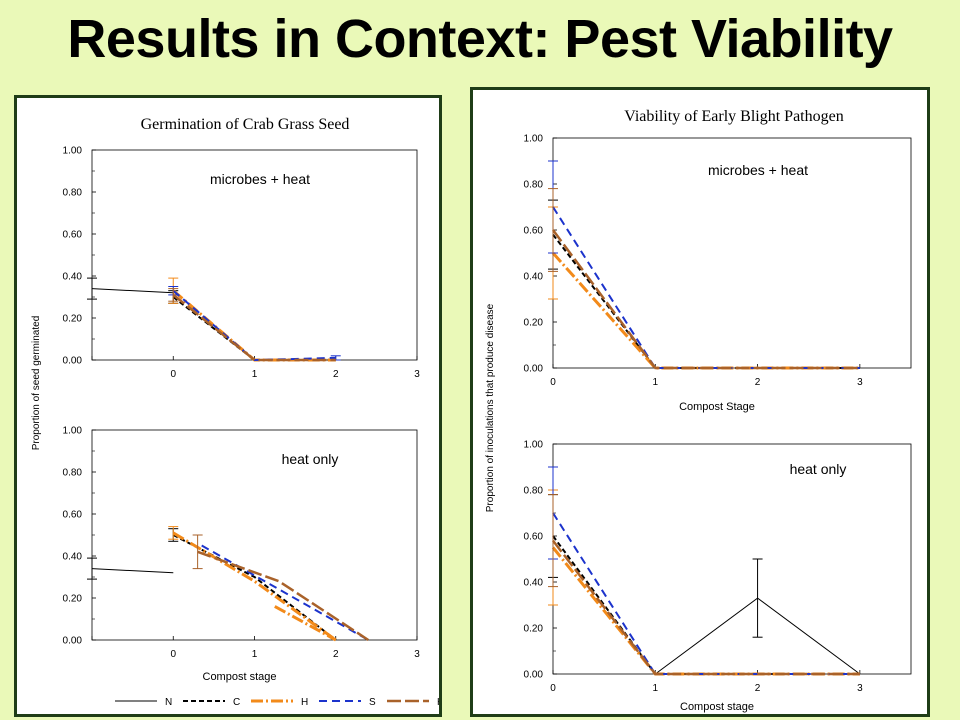 The width and height of the screenshot is (960, 720). What do you see at coordinates (304, 702) in the screenshot?
I see `legend-label-H1: H` at bounding box center [304, 702].